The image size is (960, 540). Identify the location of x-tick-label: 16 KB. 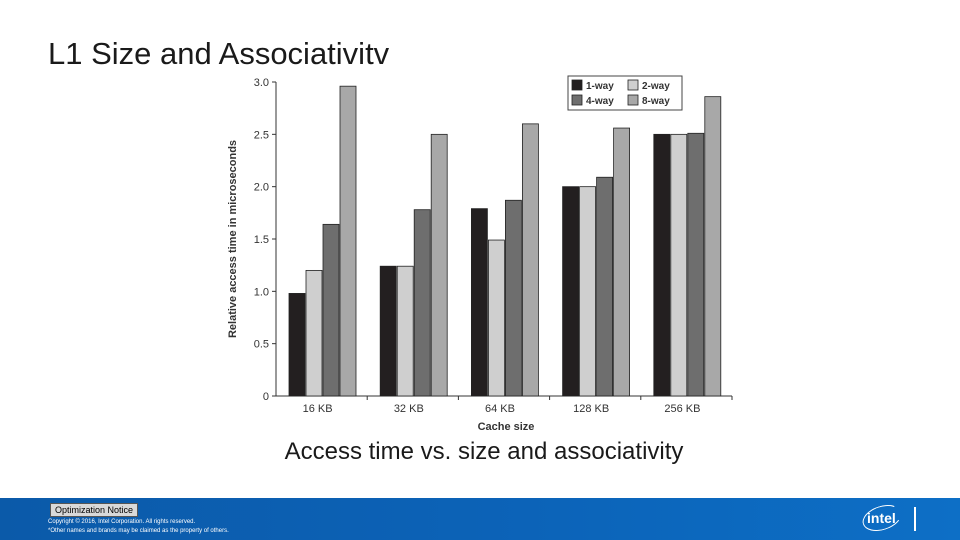
(318, 409).